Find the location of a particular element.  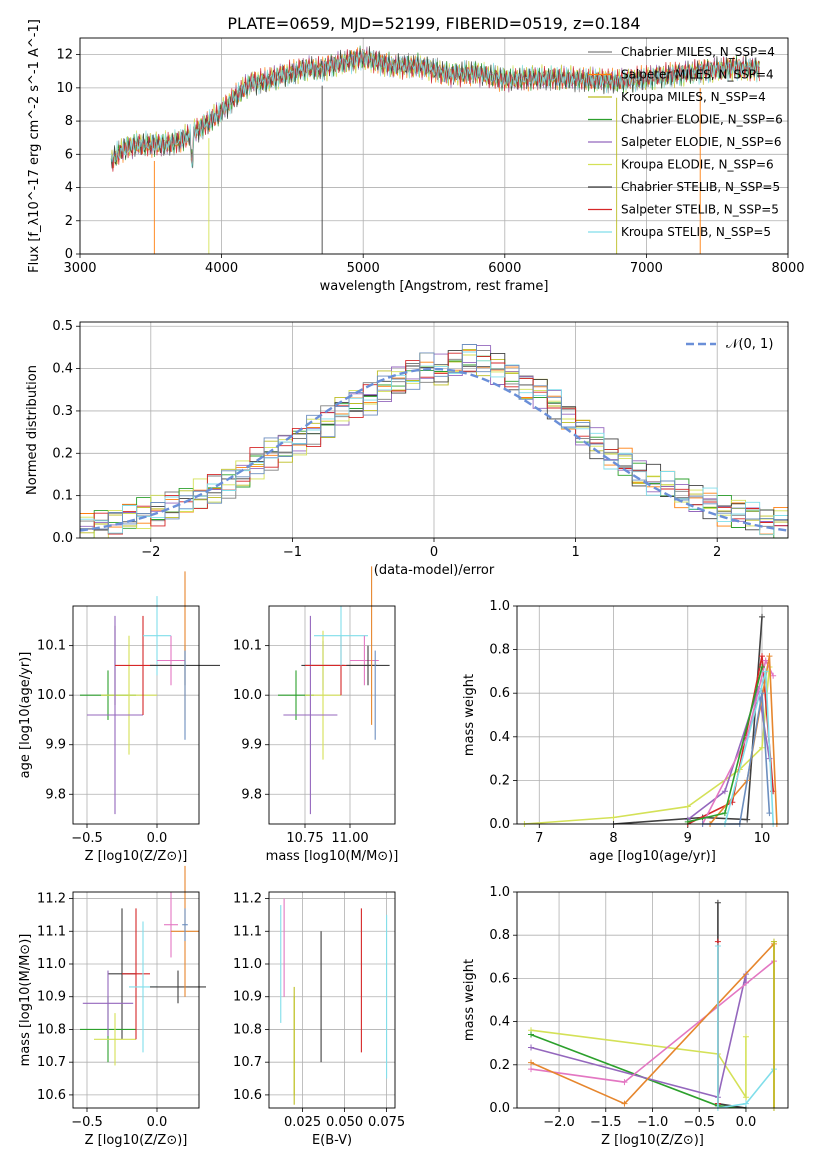

y-tick-label: 11.2 is located at coordinates (51, 899).